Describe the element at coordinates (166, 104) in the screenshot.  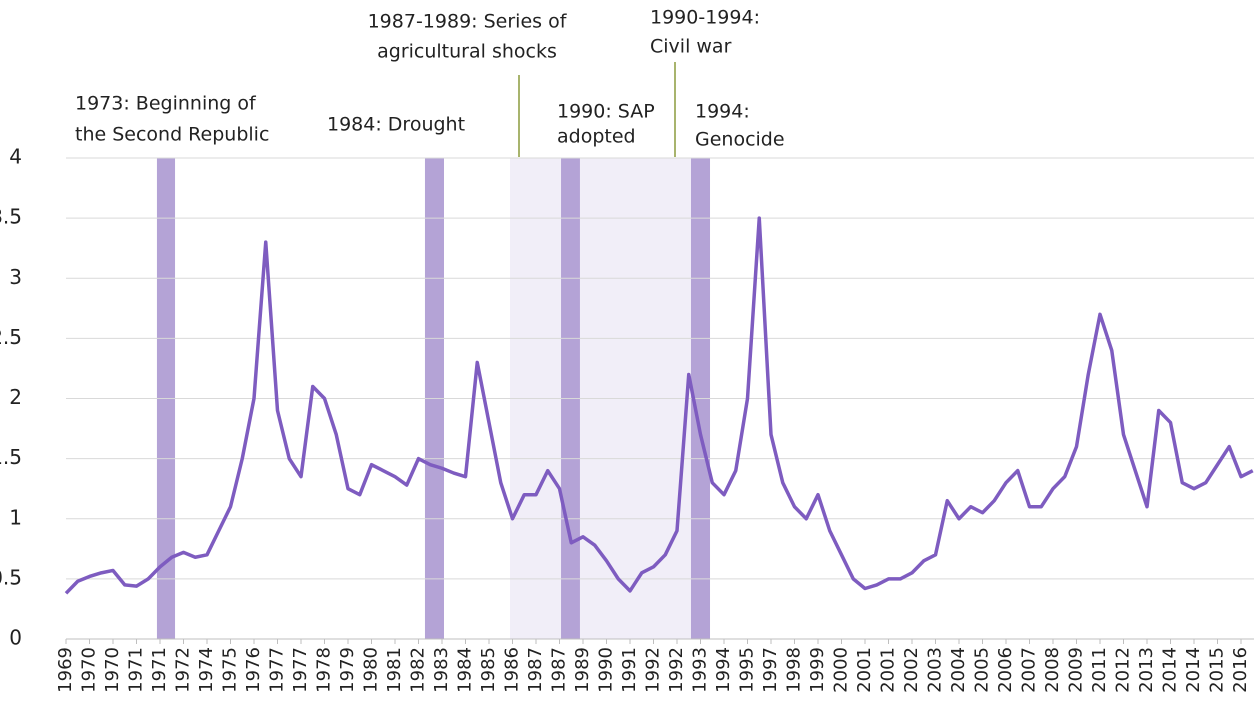
I see `annotation: 1973: Beginning of` at that location.